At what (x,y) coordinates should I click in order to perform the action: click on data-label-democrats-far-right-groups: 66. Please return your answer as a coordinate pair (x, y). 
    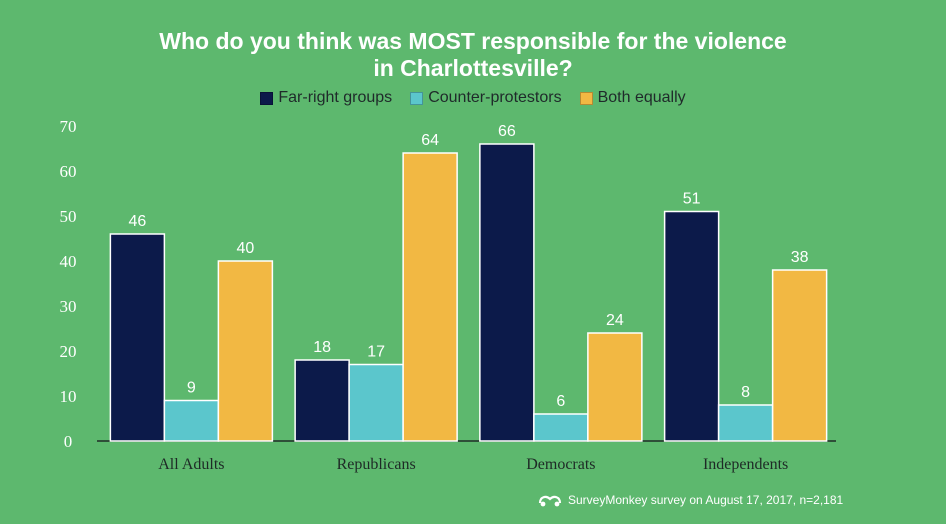
    Looking at the image, I should click on (507, 131).